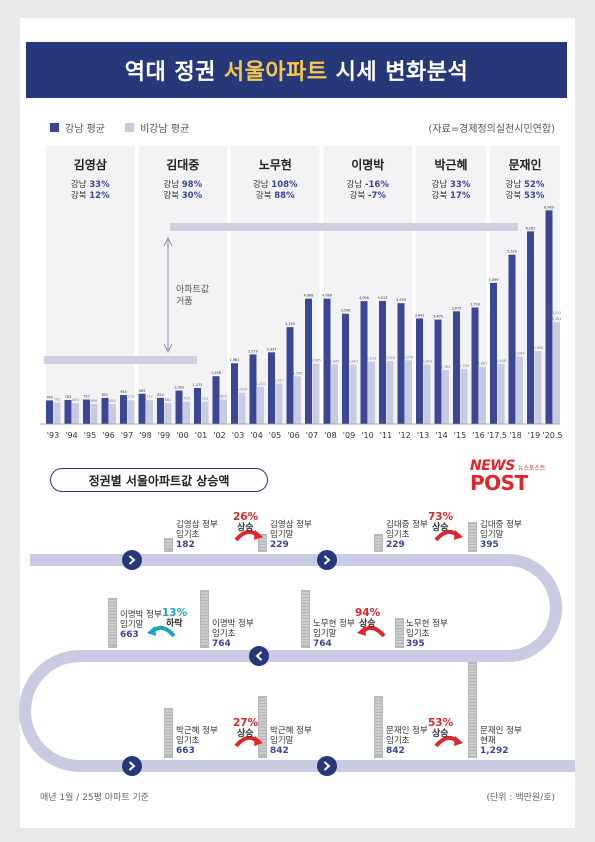 The height and width of the screenshot is (842, 595). What do you see at coordinates (123, 392) in the screenshot?
I see `label-gangnam-4: 944` at bounding box center [123, 392].